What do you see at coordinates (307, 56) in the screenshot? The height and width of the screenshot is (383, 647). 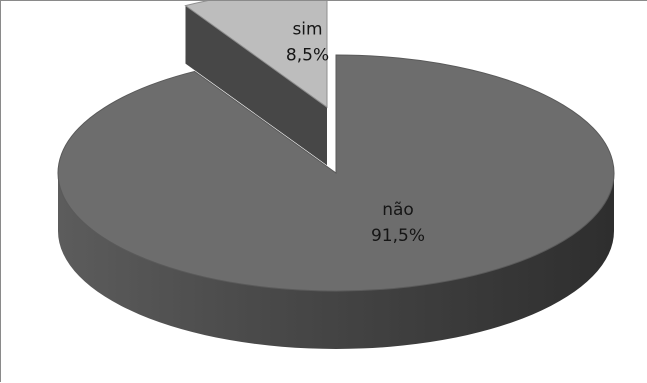 I see `slice-value-sim: 8,5%` at bounding box center [307, 56].